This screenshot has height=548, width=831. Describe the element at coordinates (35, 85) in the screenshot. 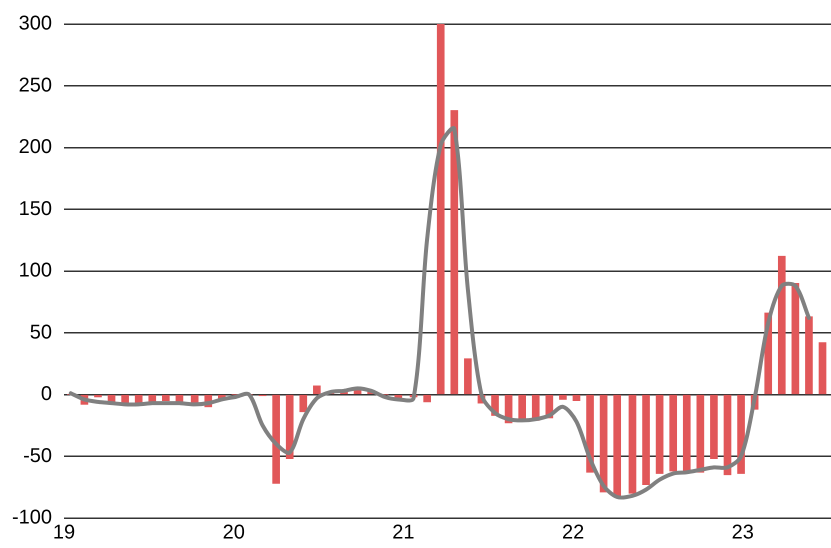

I see `y-tick-label: 250` at that location.